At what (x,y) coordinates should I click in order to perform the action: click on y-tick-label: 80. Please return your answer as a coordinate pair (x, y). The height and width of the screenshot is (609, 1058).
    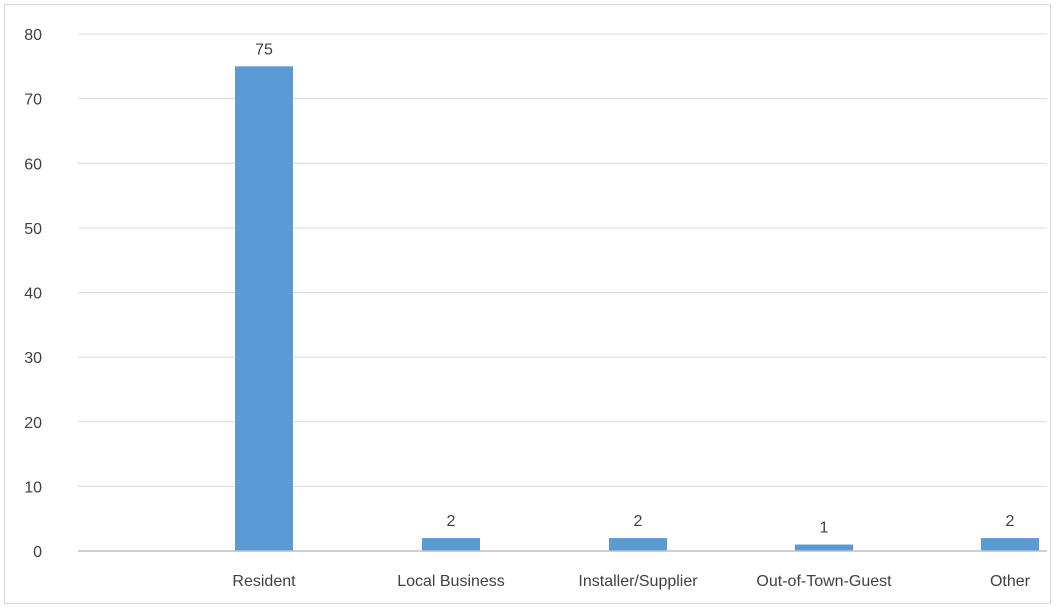
    Looking at the image, I should click on (33, 35).